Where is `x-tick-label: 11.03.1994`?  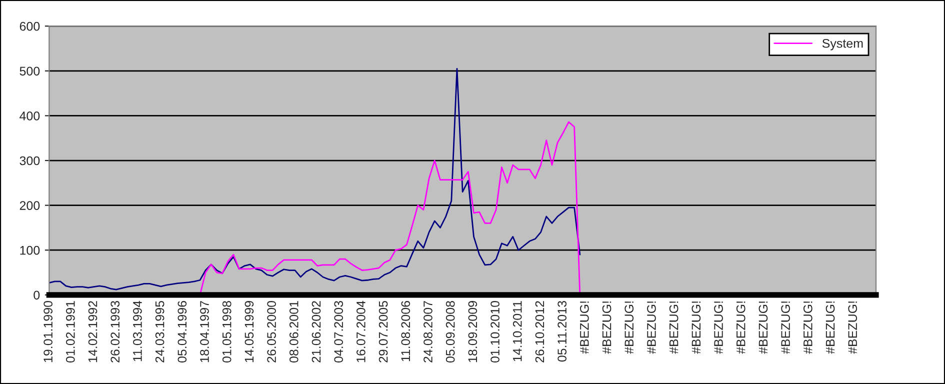
x-tick-label: 11.03.1994 is located at coordinates (137, 331).